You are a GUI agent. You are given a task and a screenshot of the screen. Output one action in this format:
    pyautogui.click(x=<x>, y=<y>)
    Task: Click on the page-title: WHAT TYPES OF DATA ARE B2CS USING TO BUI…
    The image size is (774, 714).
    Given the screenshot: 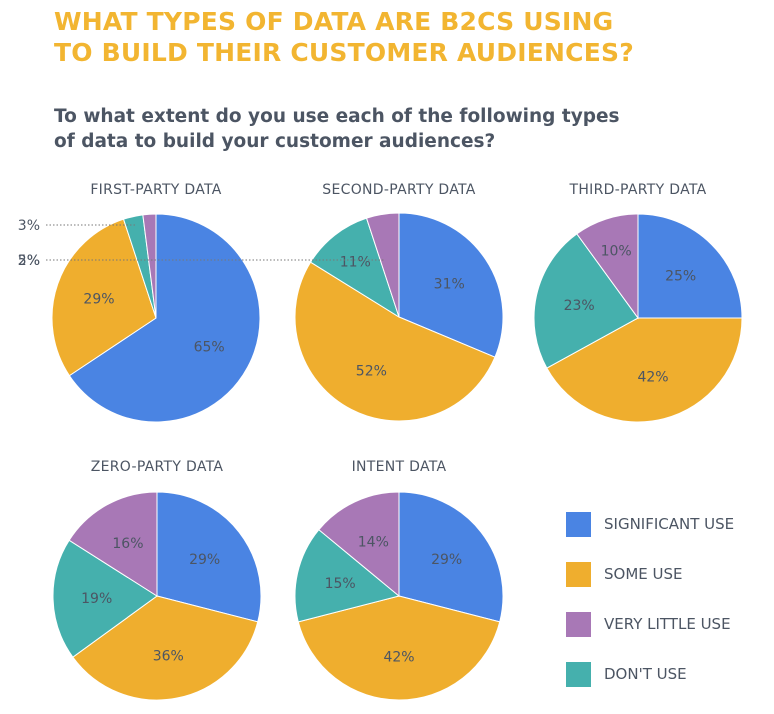 What is the action you would take?
    pyautogui.click(x=404, y=37)
    